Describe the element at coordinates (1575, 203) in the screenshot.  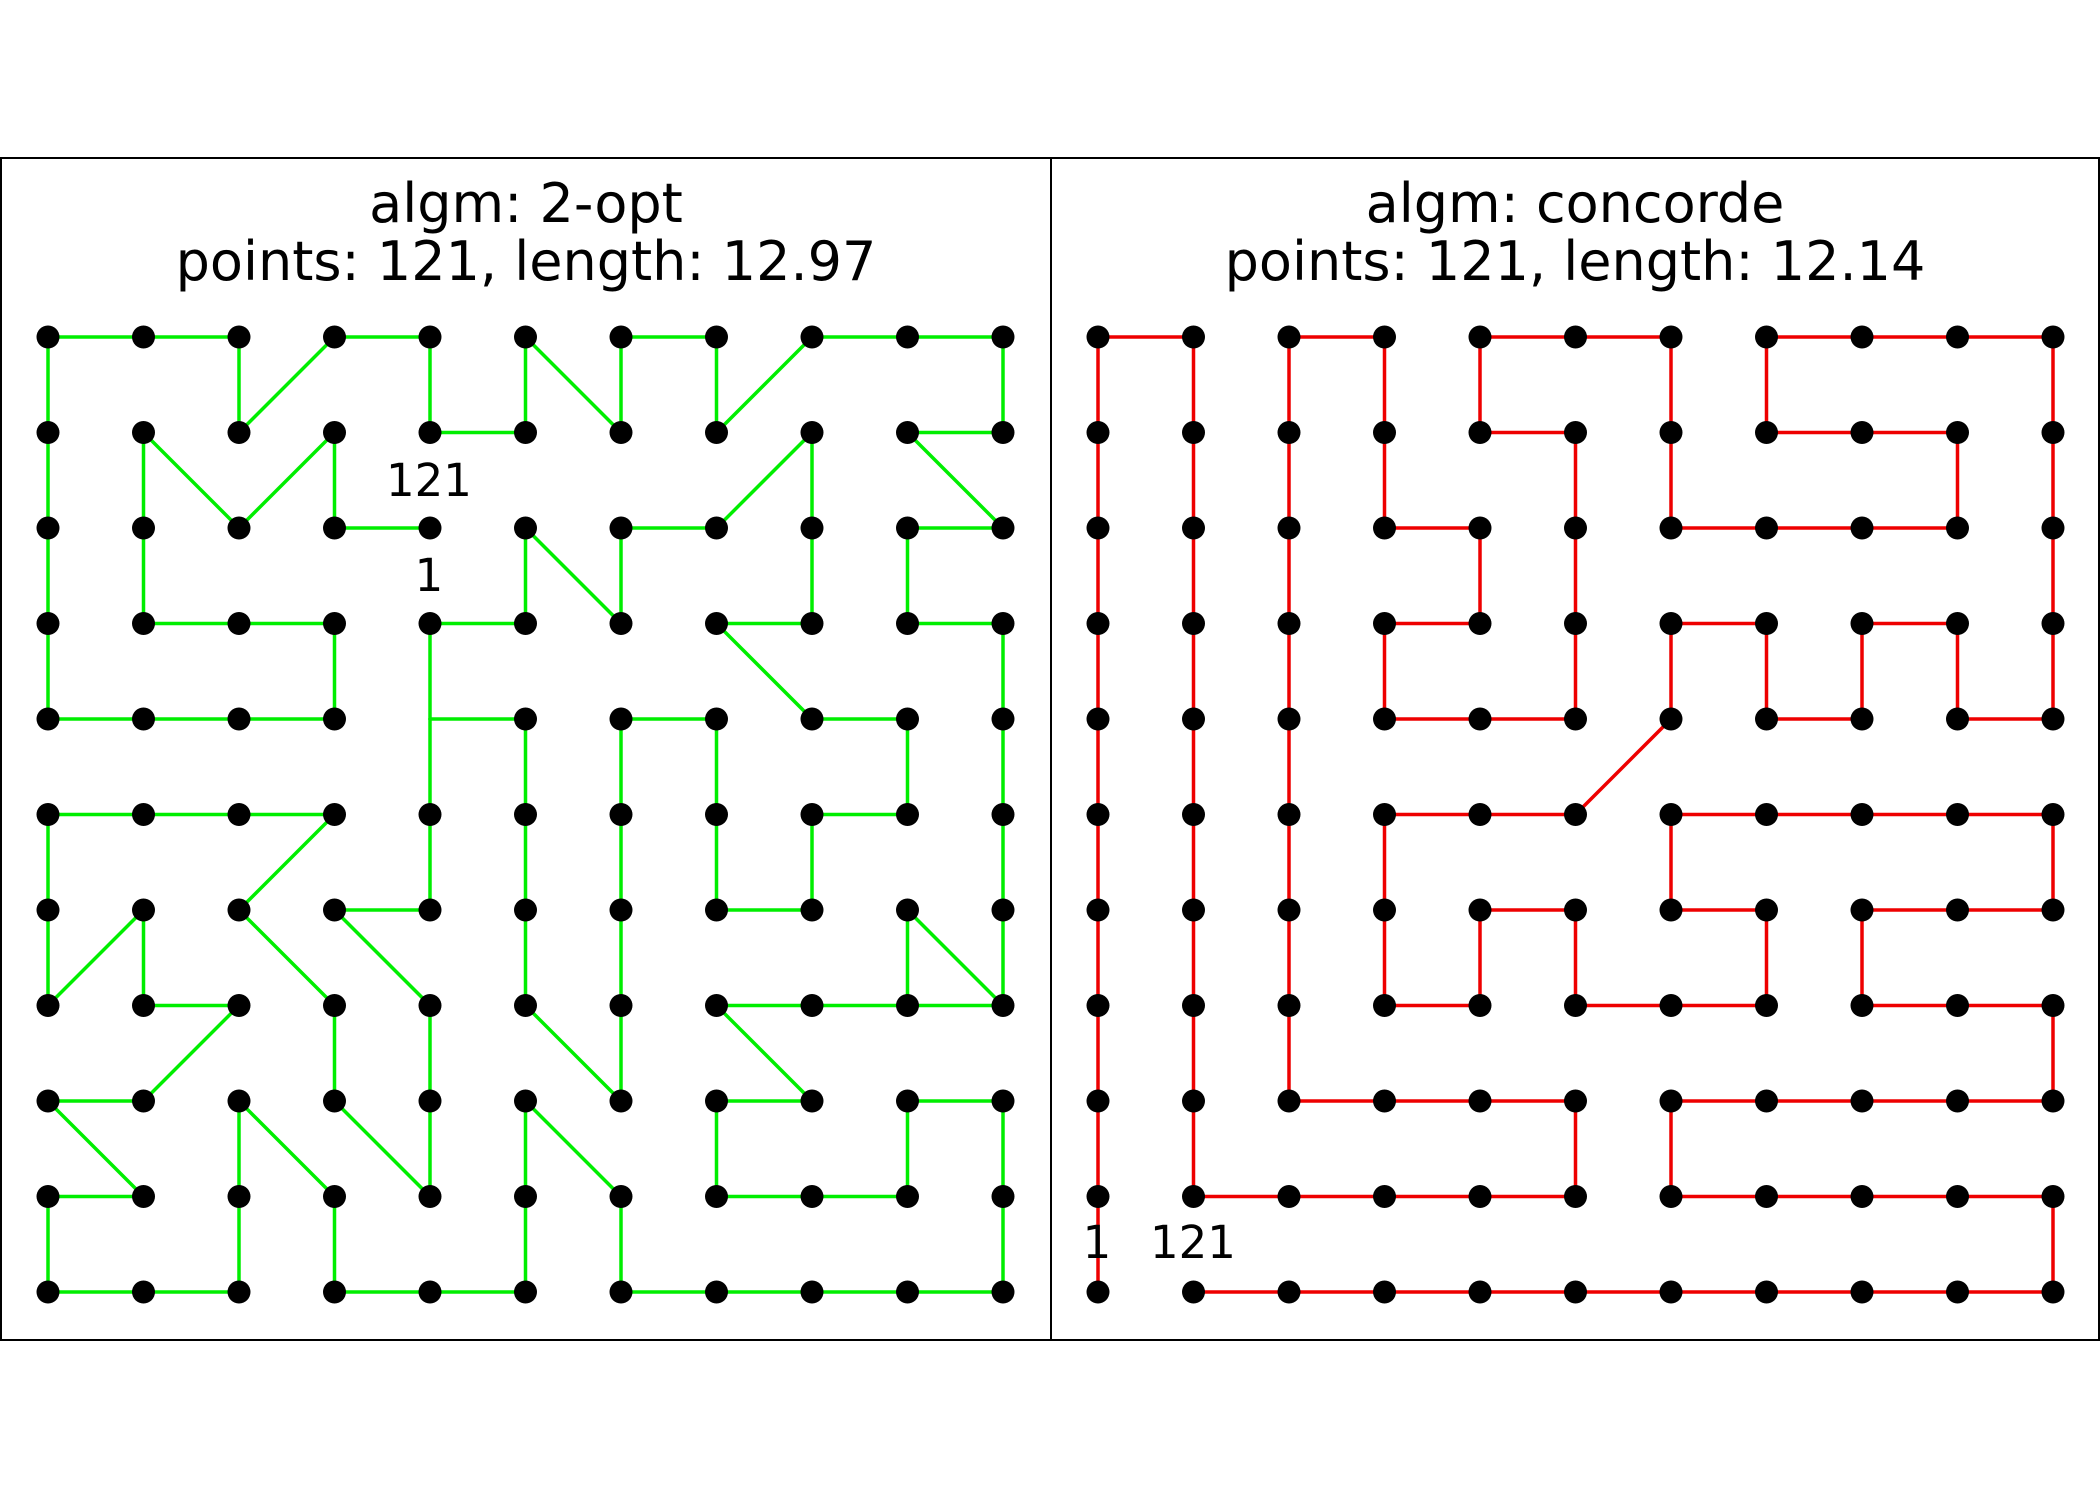
I see `panel-concorde-title-line1: algm: concorde` at that location.